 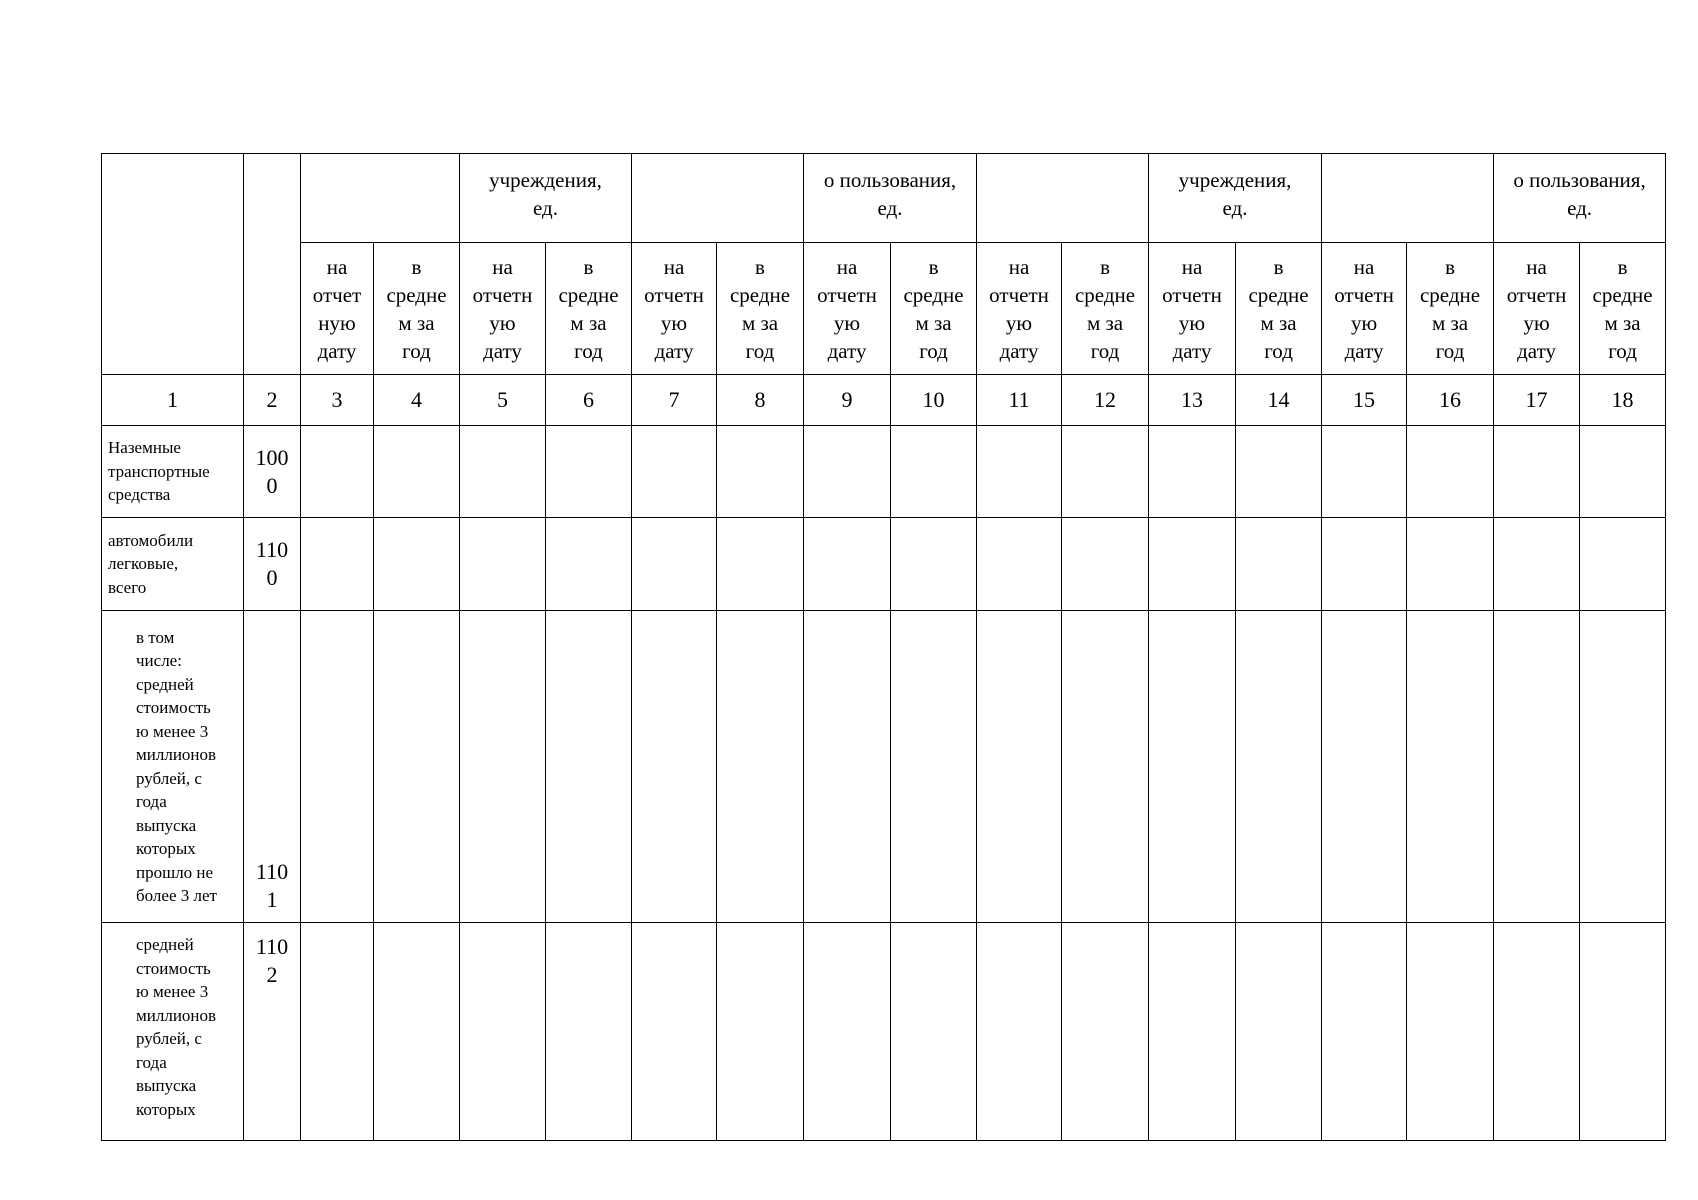 I want to click on header-cell-name, so click(x=172, y=264).